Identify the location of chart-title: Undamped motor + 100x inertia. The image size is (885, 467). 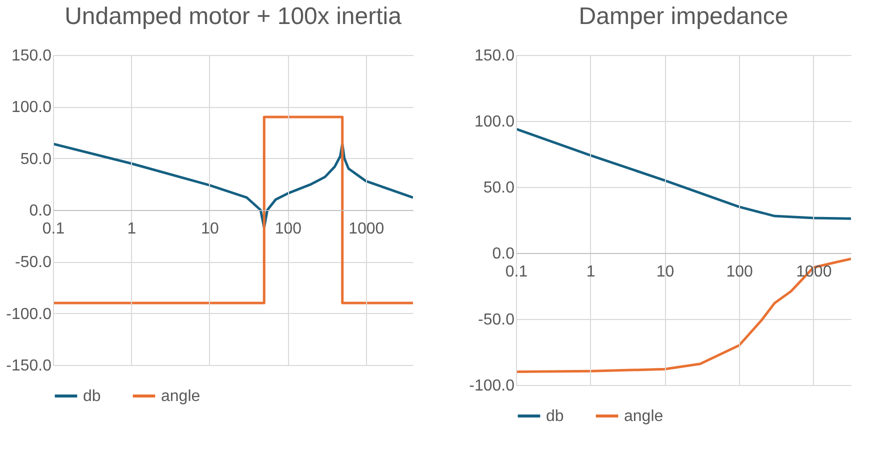
(233, 16).